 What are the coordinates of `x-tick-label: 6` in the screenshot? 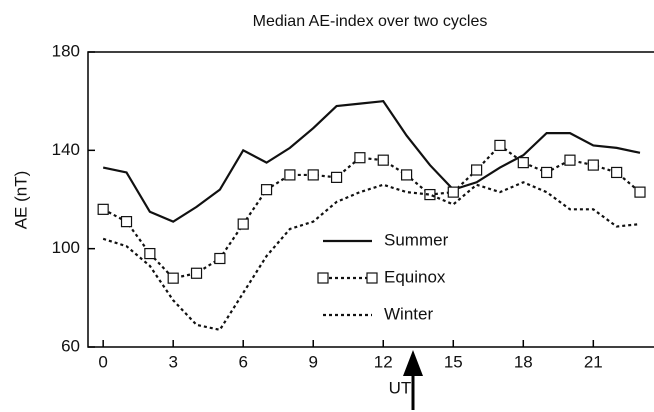 It's located at (242, 361).